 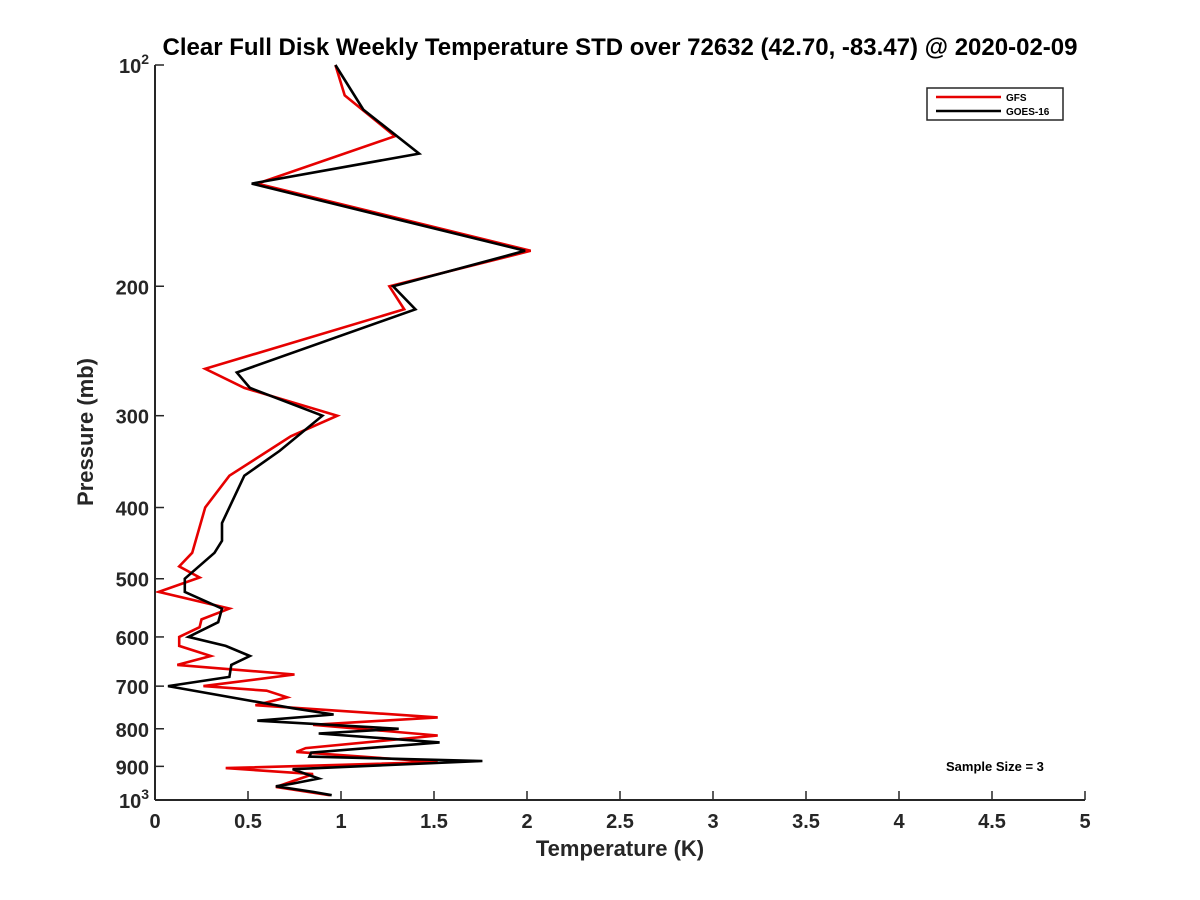 I want to click on y-tick-label: 900, so click(x=132, y=768).